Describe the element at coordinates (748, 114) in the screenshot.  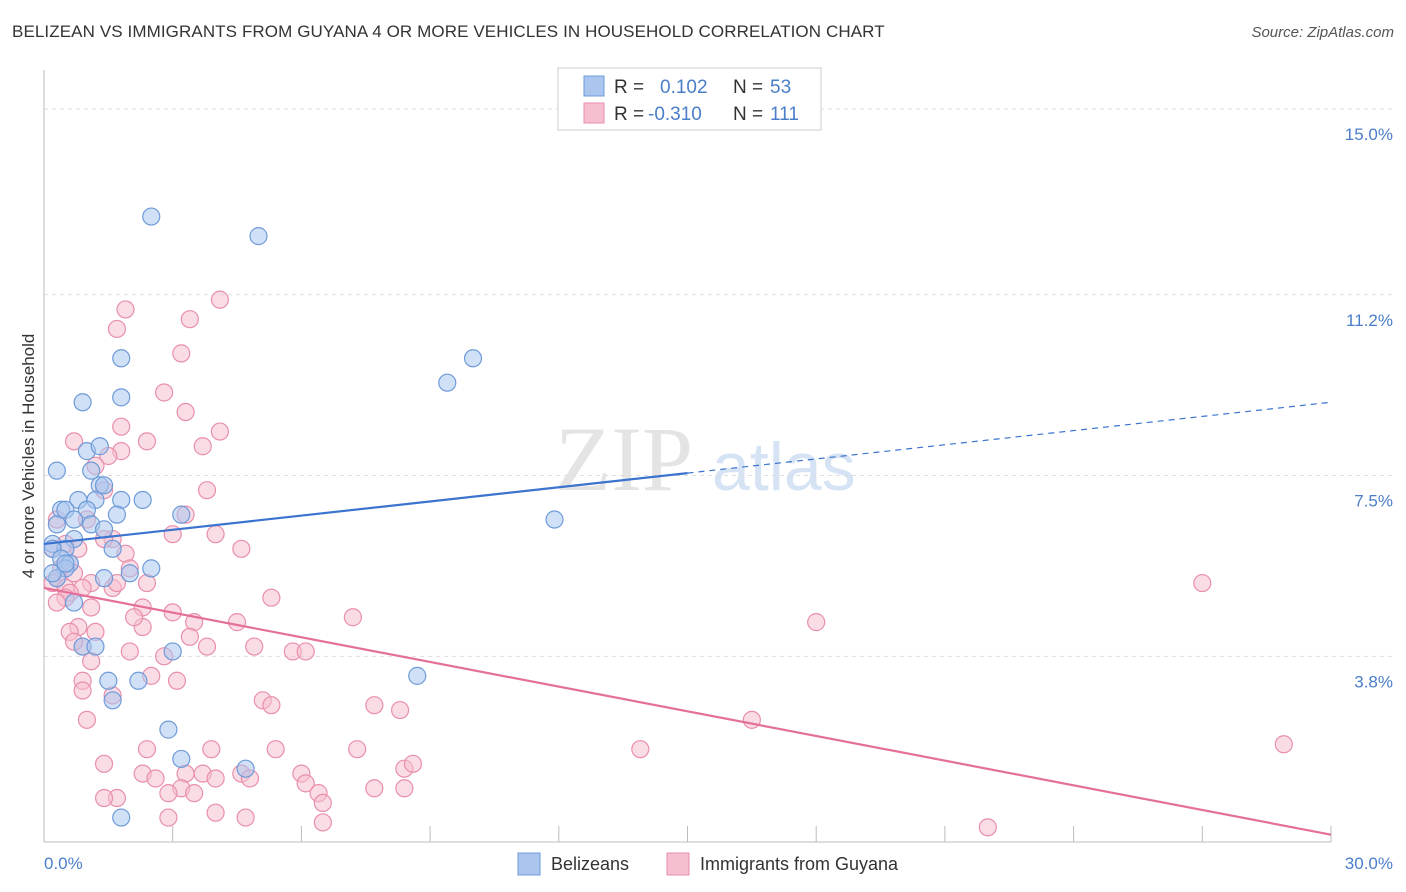
I see `legend-n-label-1: N =` at that location.